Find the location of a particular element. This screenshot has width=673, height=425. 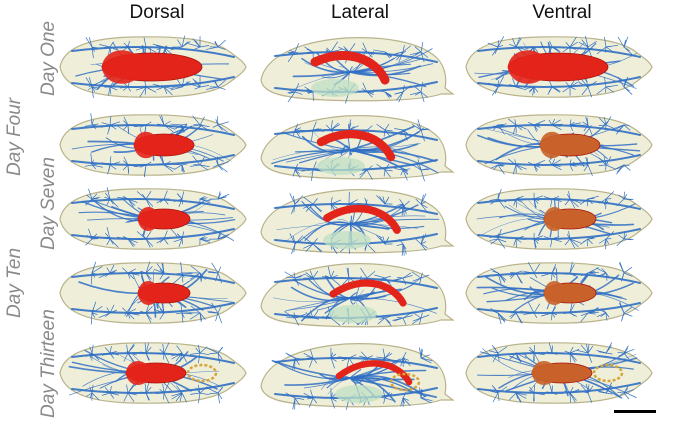

panel-day-seven-ventral is located at coordinates (559, 219).